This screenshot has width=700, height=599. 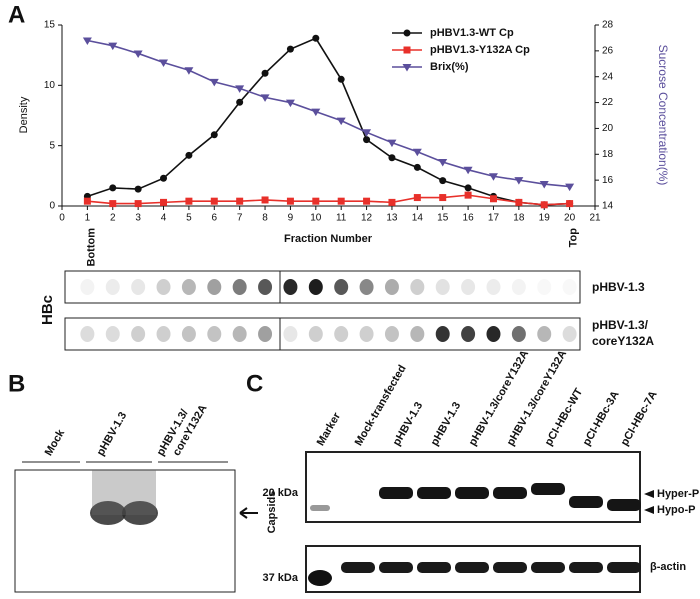 What do you see at coordinates (608, 76) in the screenshot?
I see `y2-tick-label: 24` at bounding box center [608, 76].